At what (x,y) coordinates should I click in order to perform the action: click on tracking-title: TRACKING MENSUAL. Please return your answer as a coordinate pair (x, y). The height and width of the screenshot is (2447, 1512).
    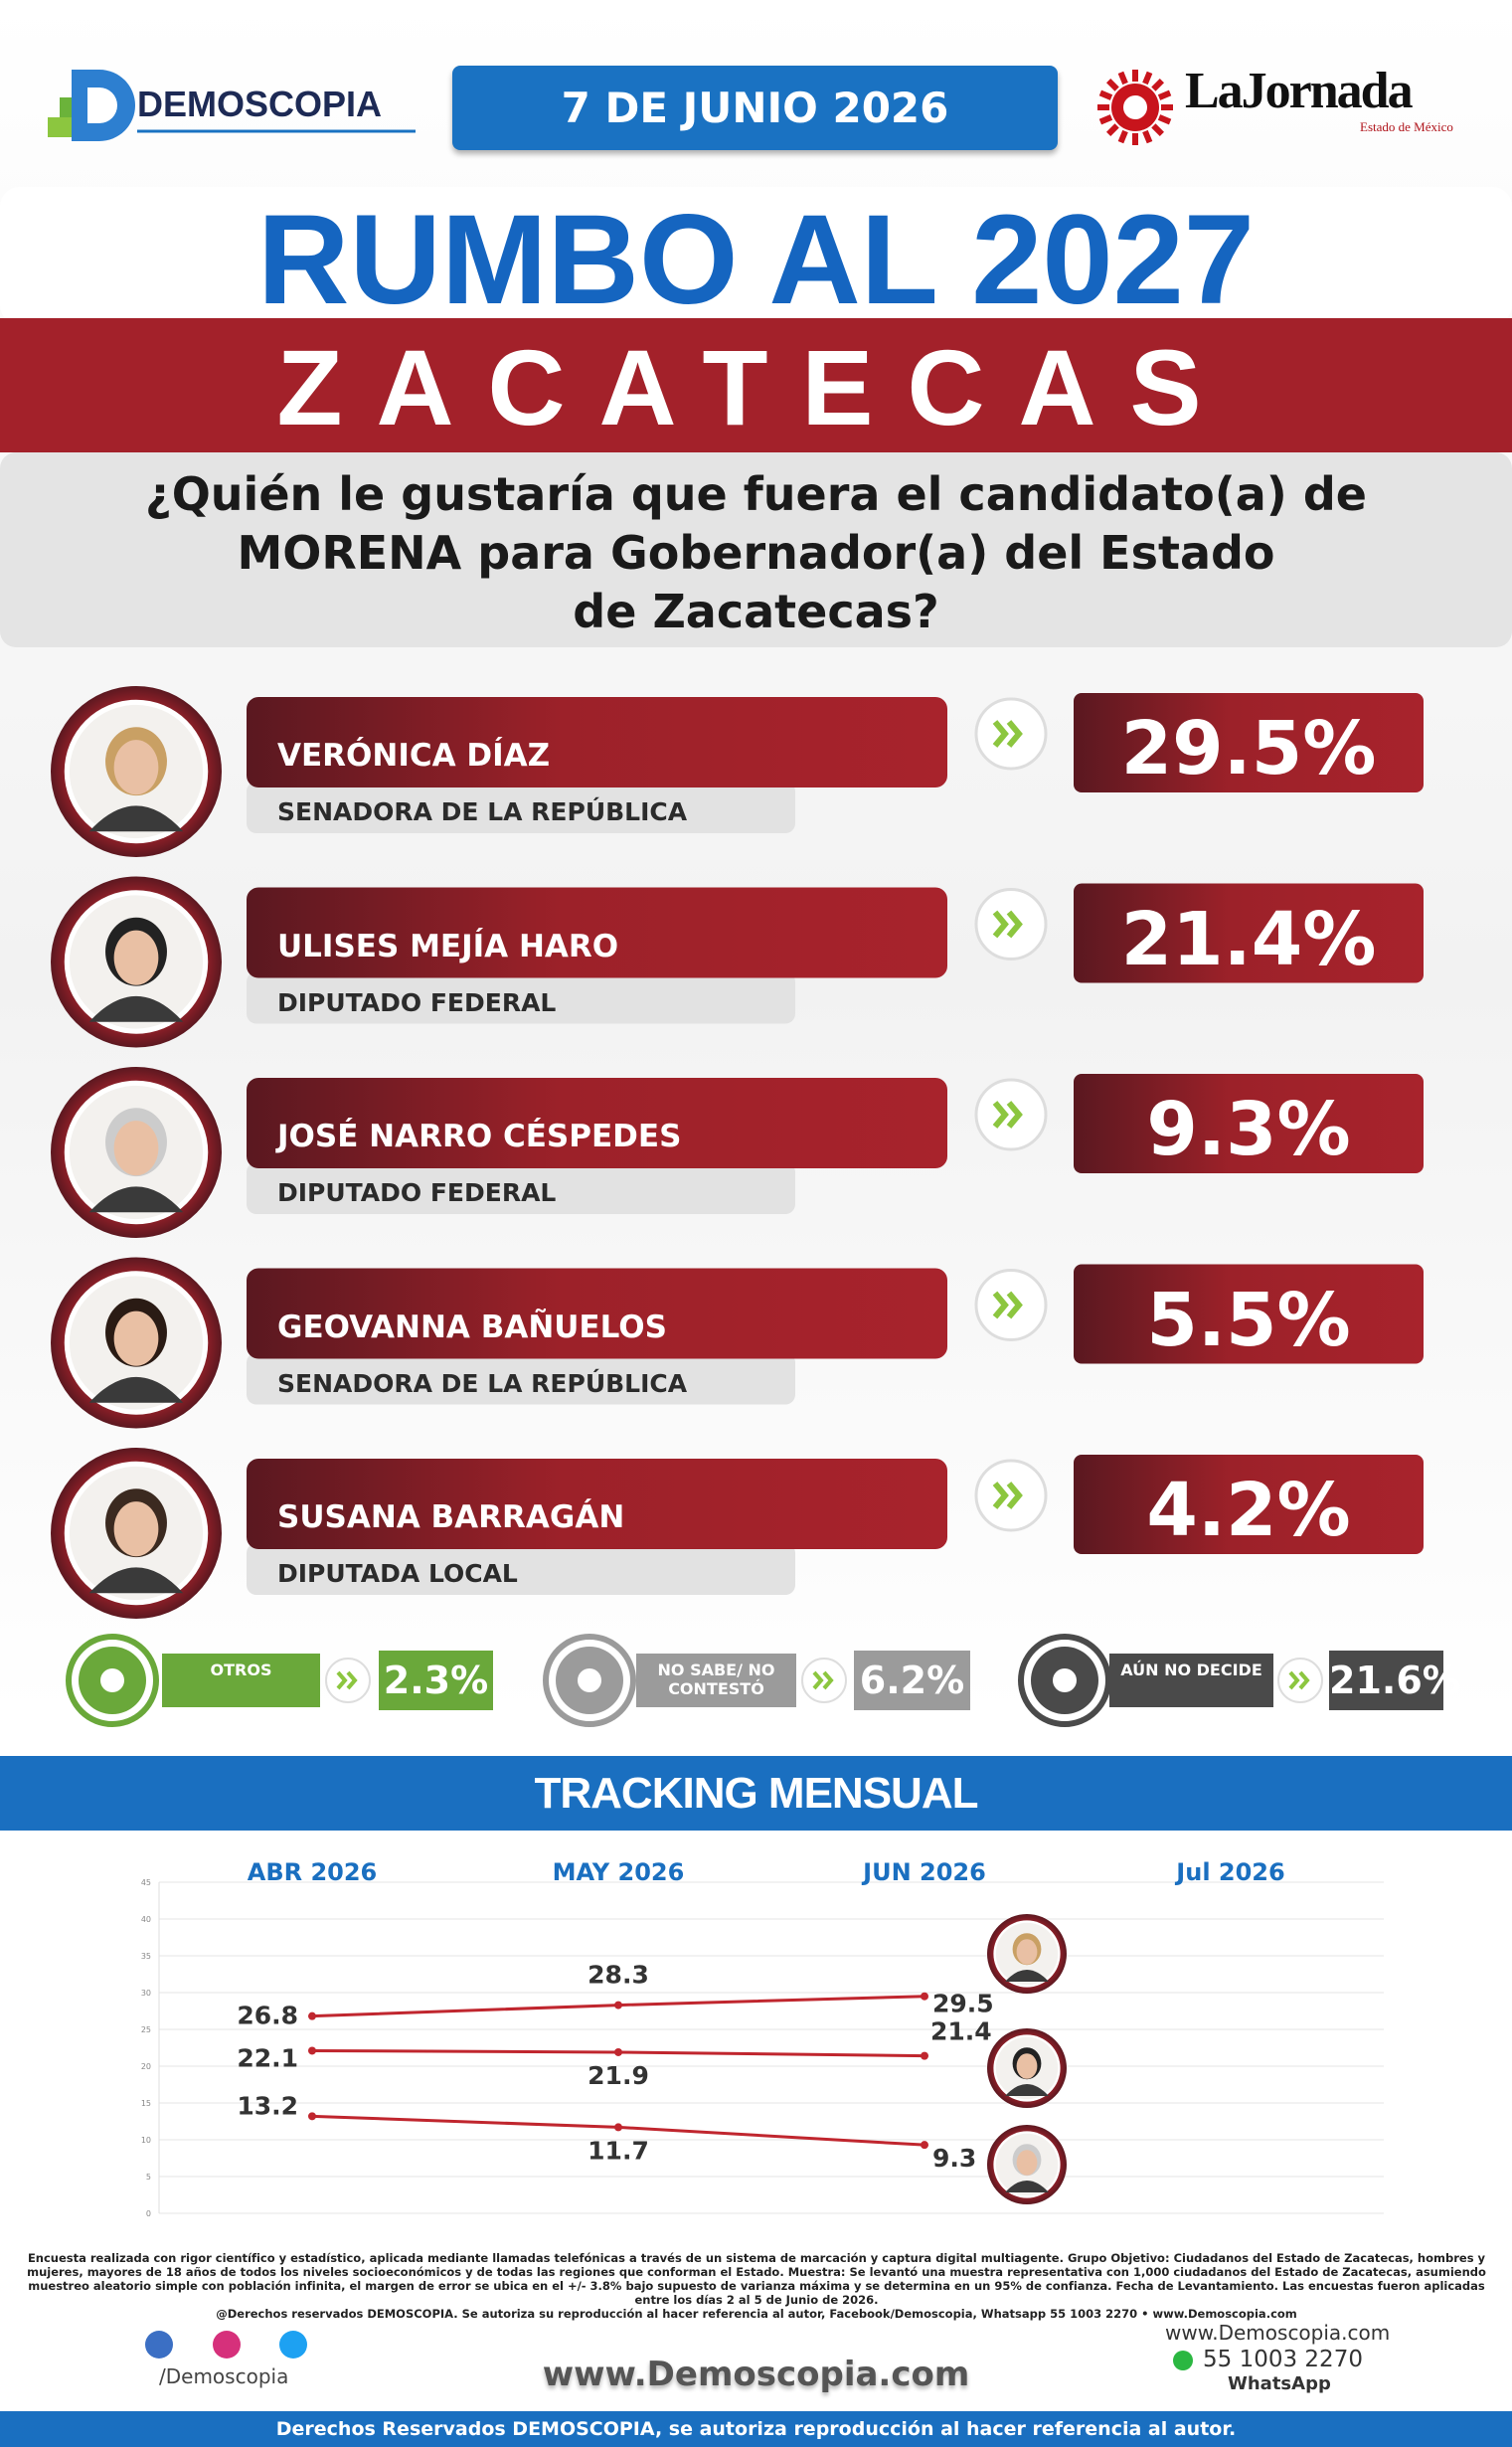
    Looking at the image, I should click on (756, 1793).